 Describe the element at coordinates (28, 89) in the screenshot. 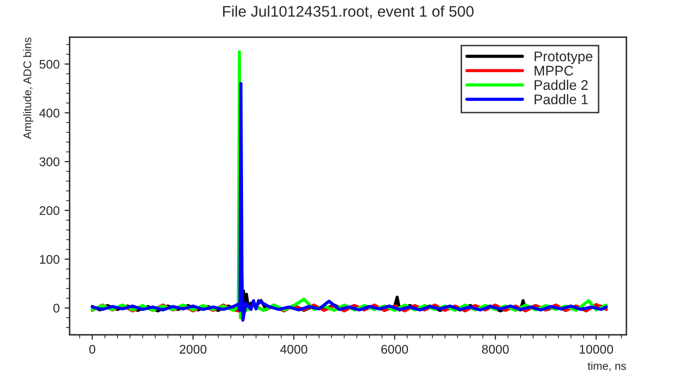

I see `y-axis-title: Amplitude, ADC bins` at that location.